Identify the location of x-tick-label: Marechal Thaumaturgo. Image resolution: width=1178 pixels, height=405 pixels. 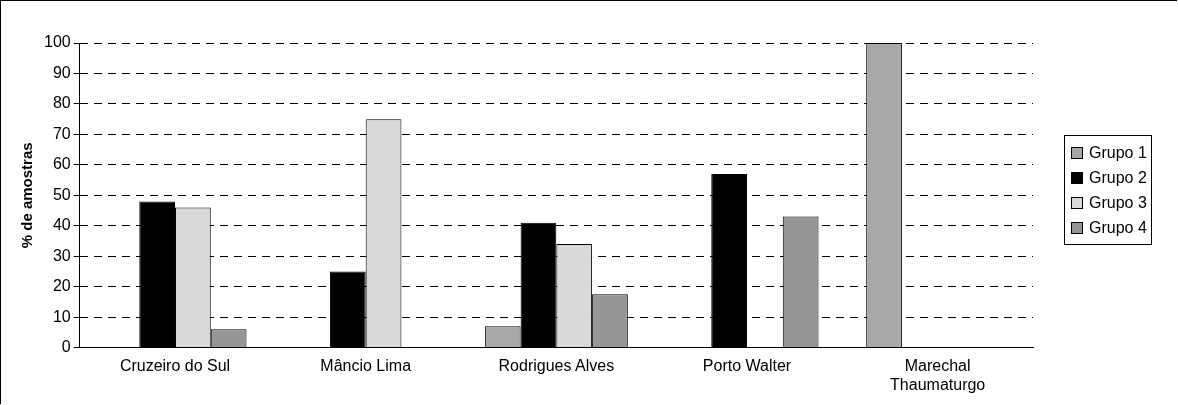
(938, 374).